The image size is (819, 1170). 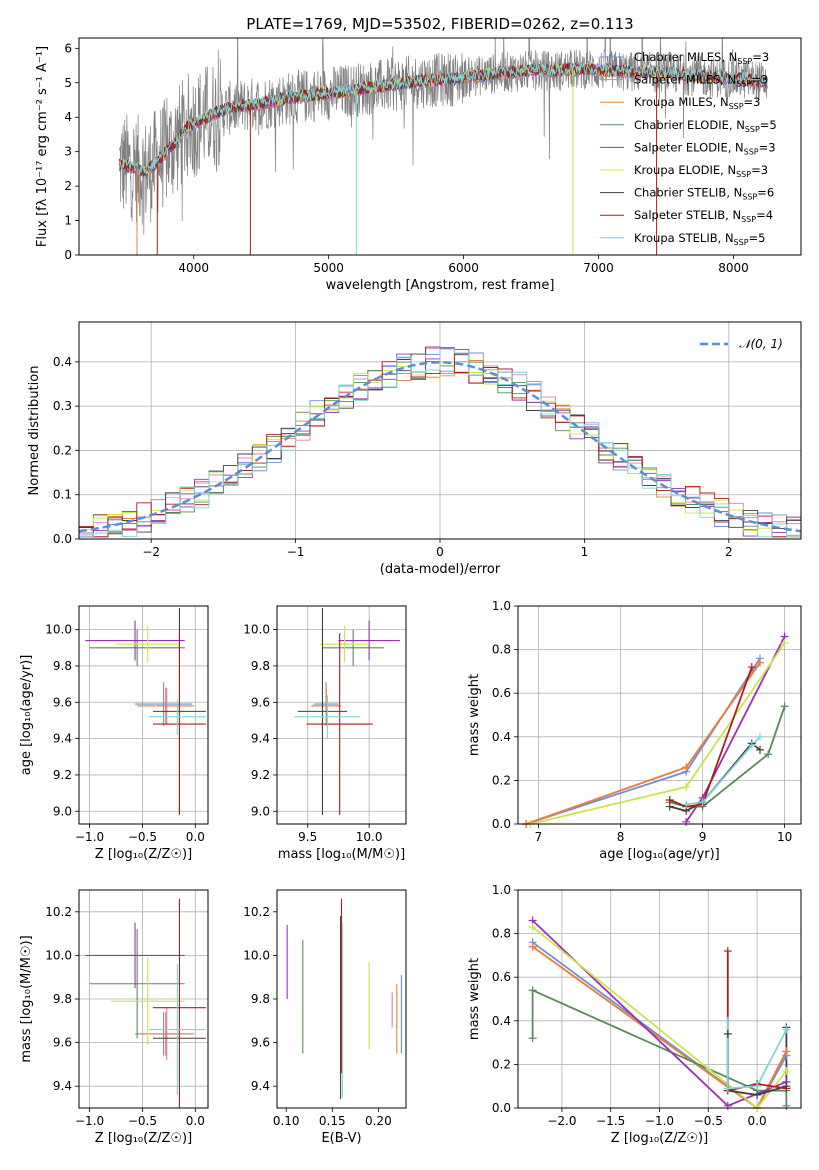 I want to click on x-tick-label: 0.0, so click(x=195, y=837).